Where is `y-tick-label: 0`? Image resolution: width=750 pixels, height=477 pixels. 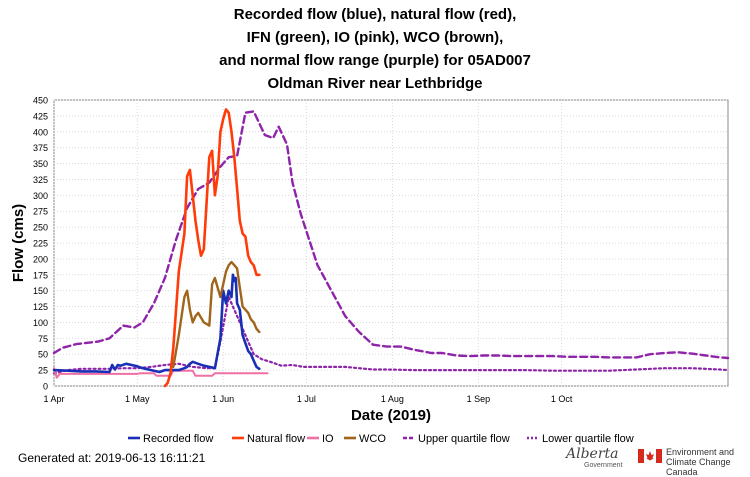 y-tick-label: 0 is located at coordinates (45, 387).